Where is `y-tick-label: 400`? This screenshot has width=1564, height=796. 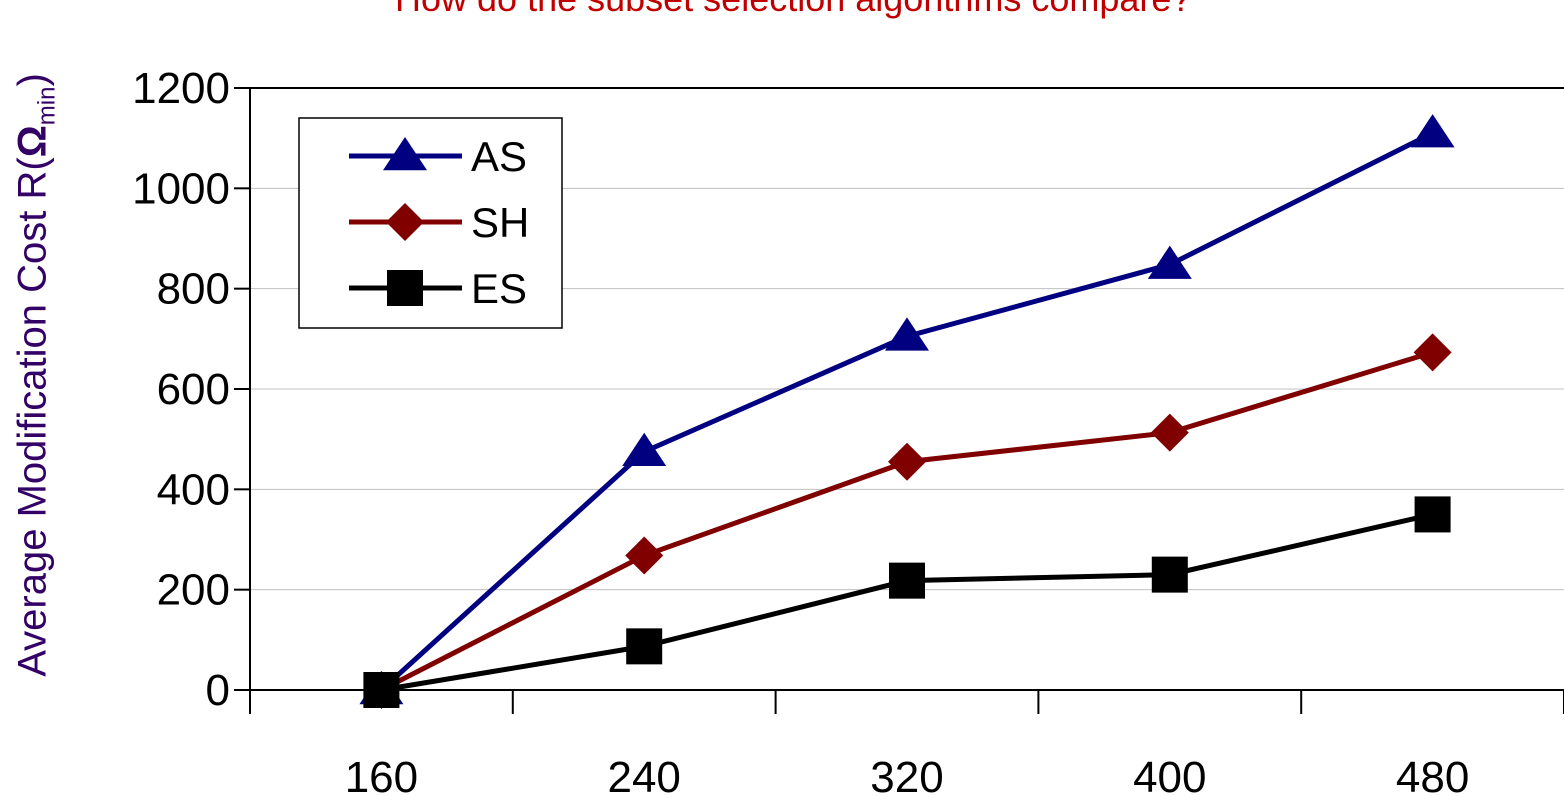 y-tick-label: 400 is located at coordinates (193, 489).